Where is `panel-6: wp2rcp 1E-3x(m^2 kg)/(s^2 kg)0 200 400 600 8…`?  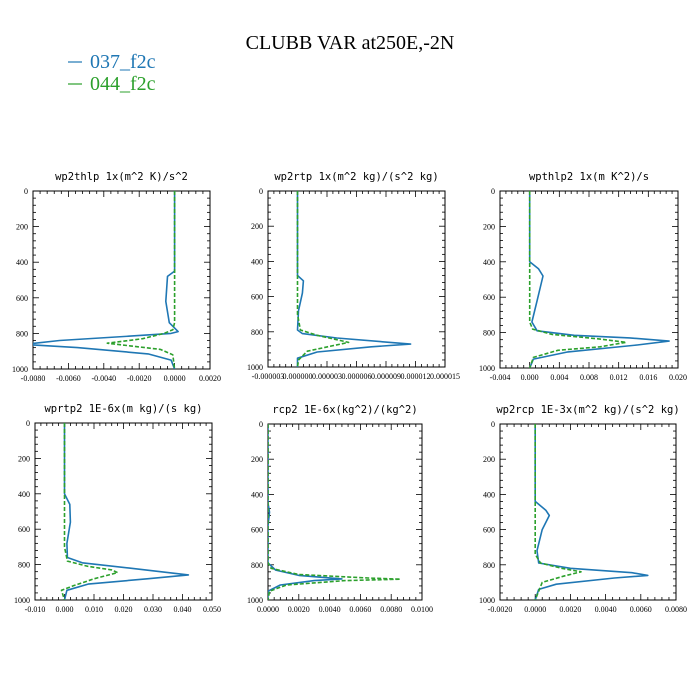
panel-6: wp2rcp 1E-3x(m^2 kg)/(s^2 kg)0 200 400 600 8… is located at coordinates (583, 509).